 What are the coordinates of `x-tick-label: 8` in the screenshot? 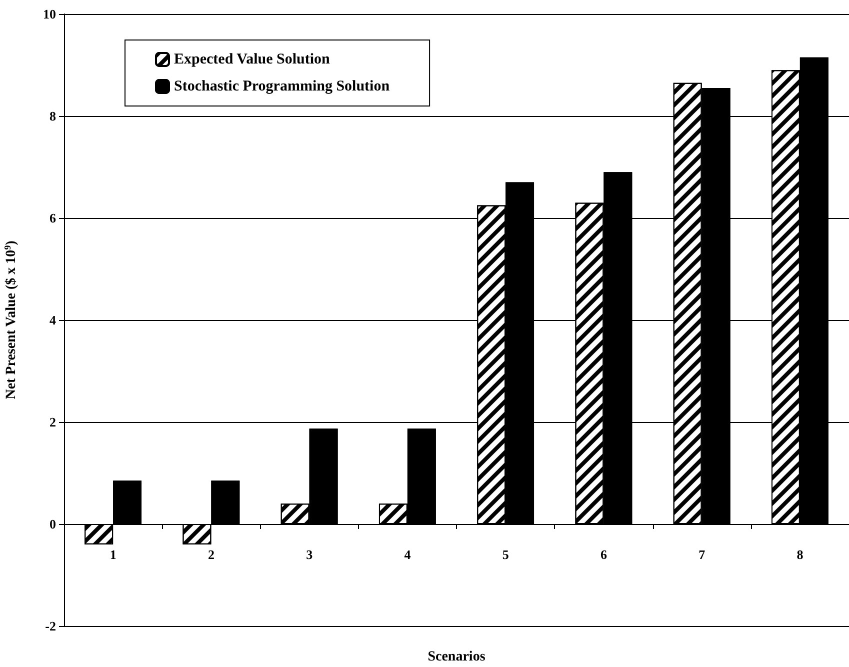 It's located at (800, 554).